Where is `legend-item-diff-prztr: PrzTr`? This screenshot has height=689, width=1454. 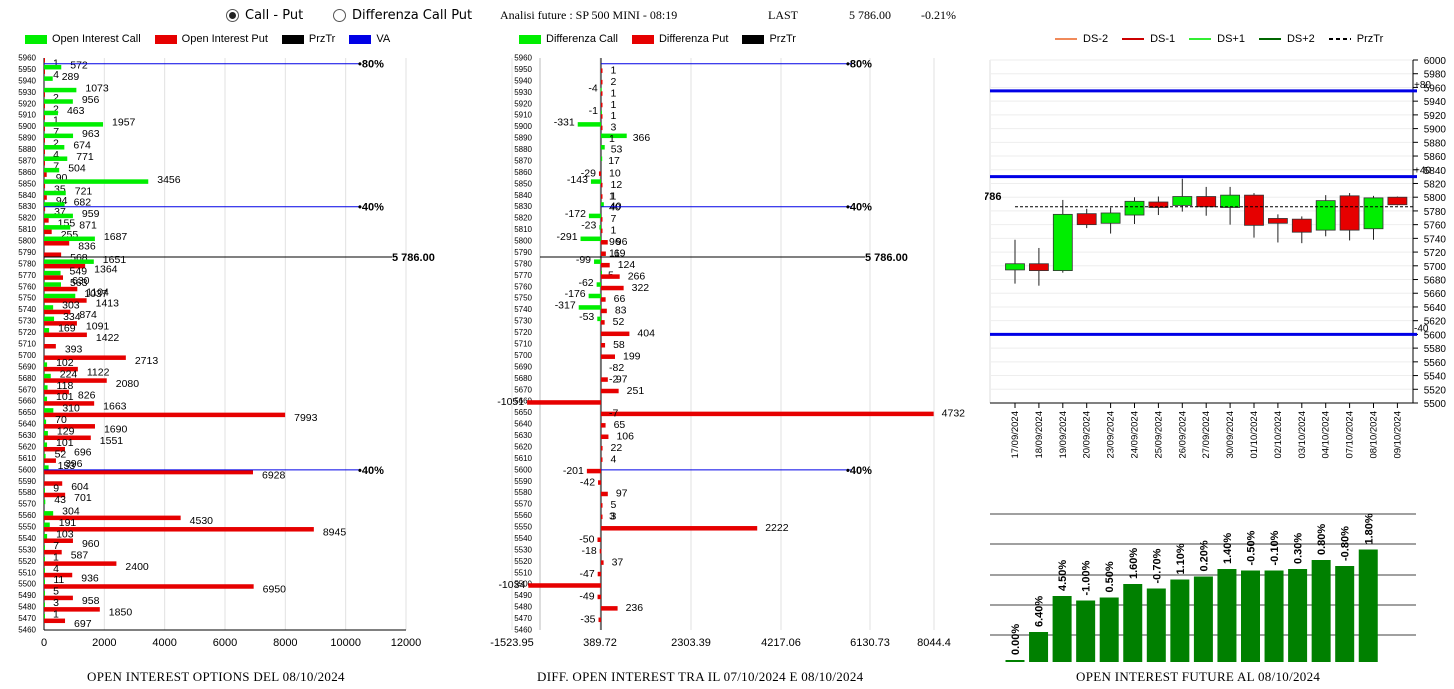
legend-item-diff-prztr: PrzTr is located at coordinates (769, 39).